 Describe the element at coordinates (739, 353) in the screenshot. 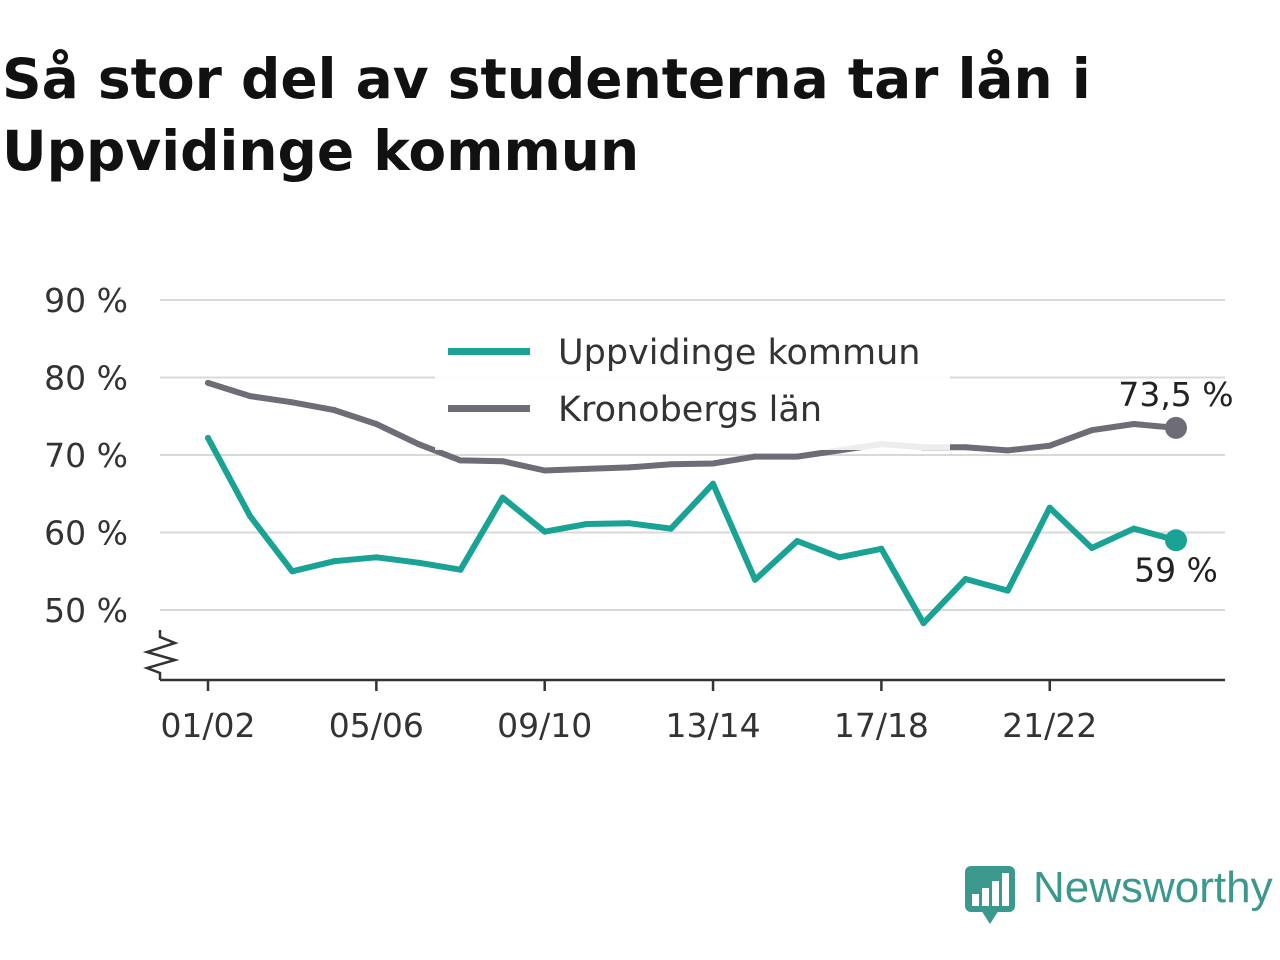

I see `legend-label-uppvidinge-kommun: Uppvidinge kommun` at that location.